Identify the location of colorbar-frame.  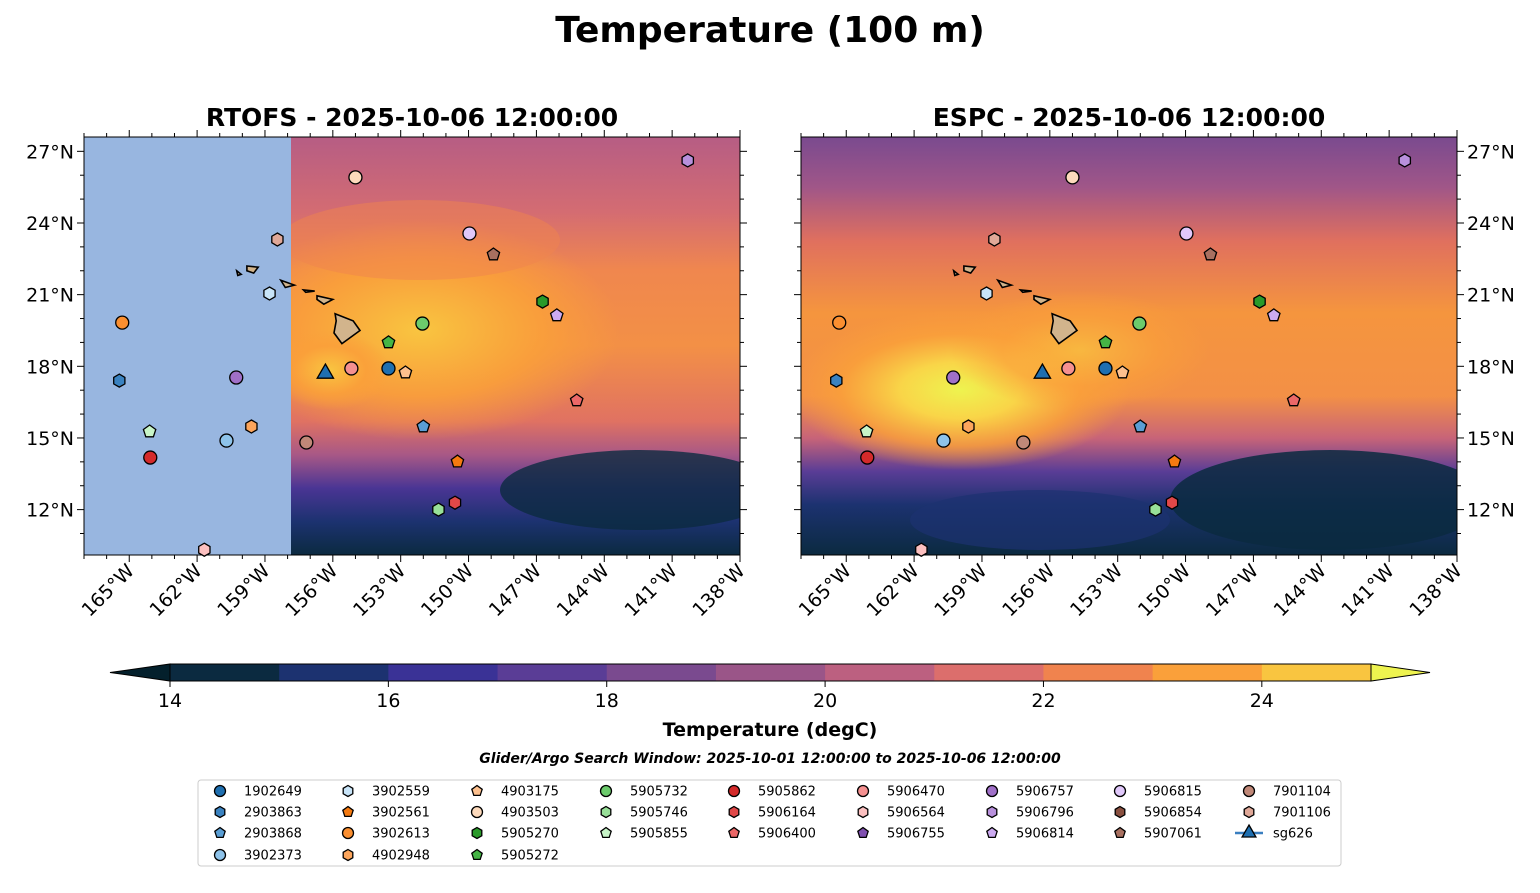
(770, 672).